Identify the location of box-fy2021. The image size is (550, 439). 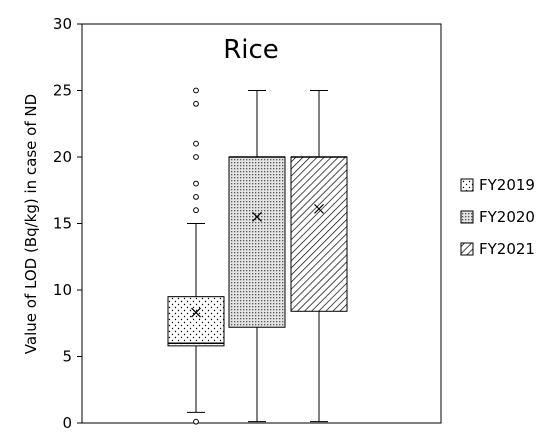
(319, 256).